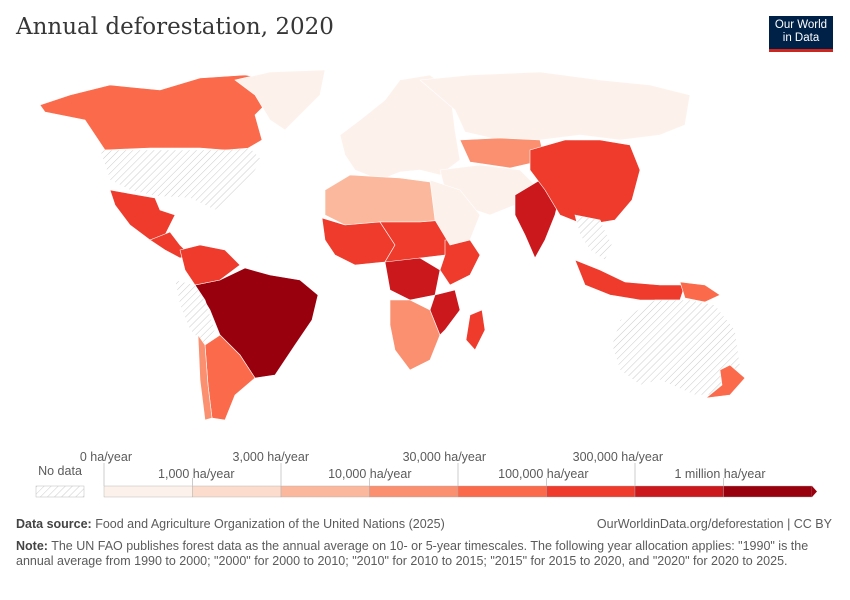 The image size is (850, 600). I want to click on source-url: OurWorldinData.org/deforestation | CC BY, so click(714, 524).